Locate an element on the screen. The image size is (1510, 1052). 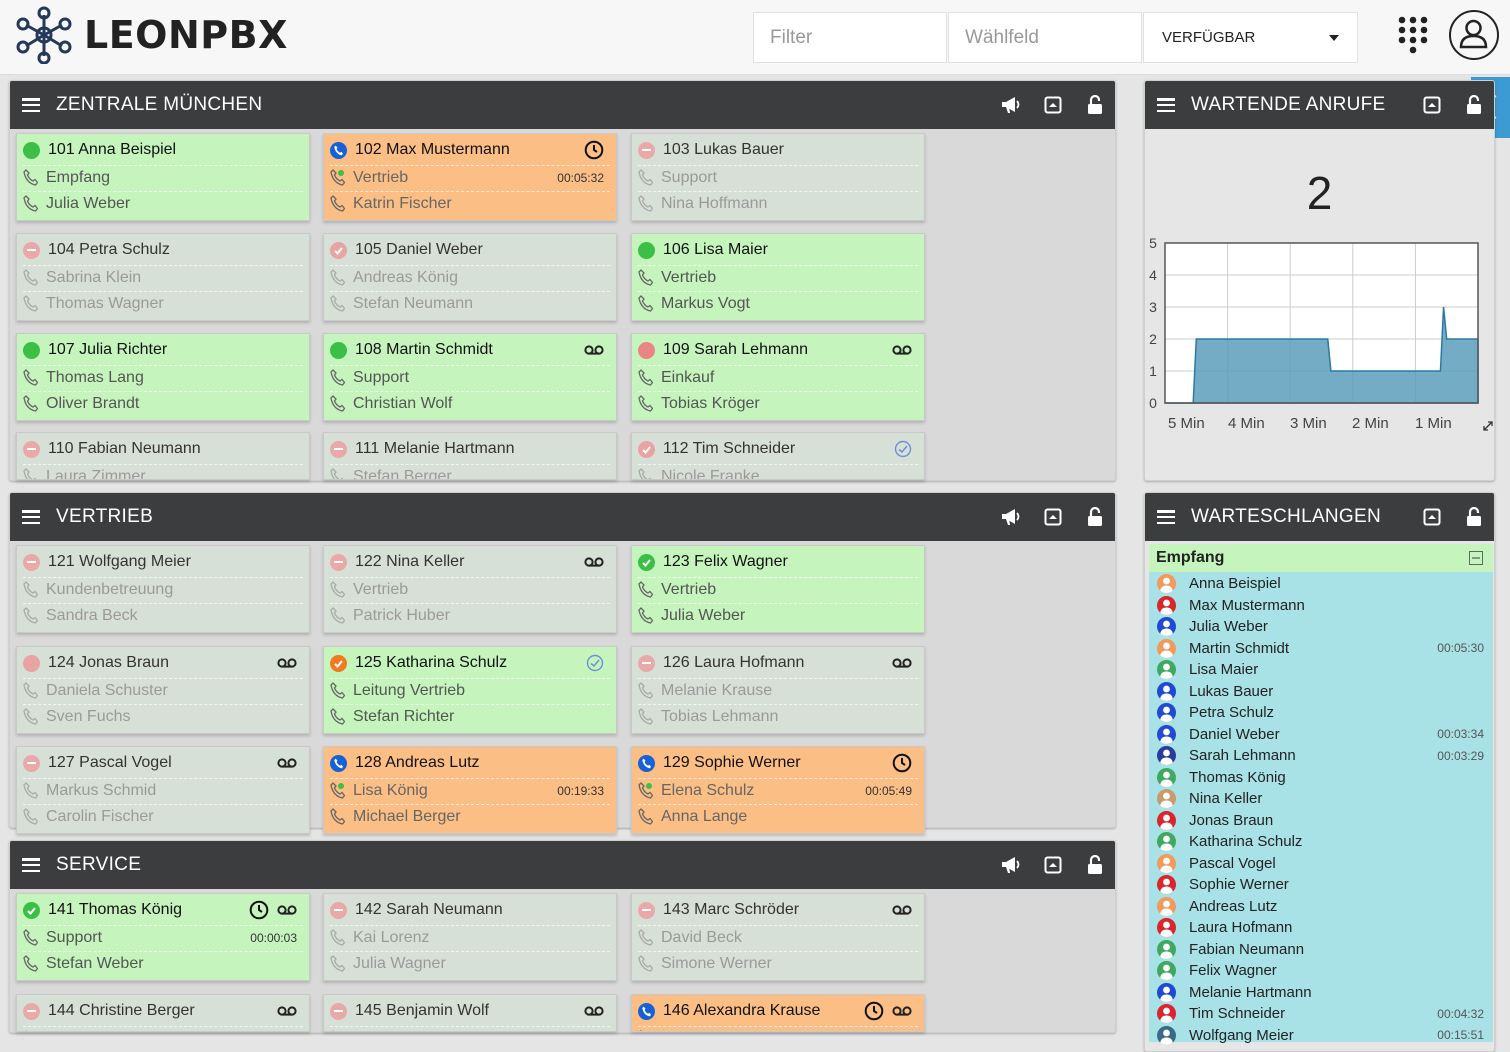
queue-member: Anna Beispiel is located at coordinates (1321, 583).